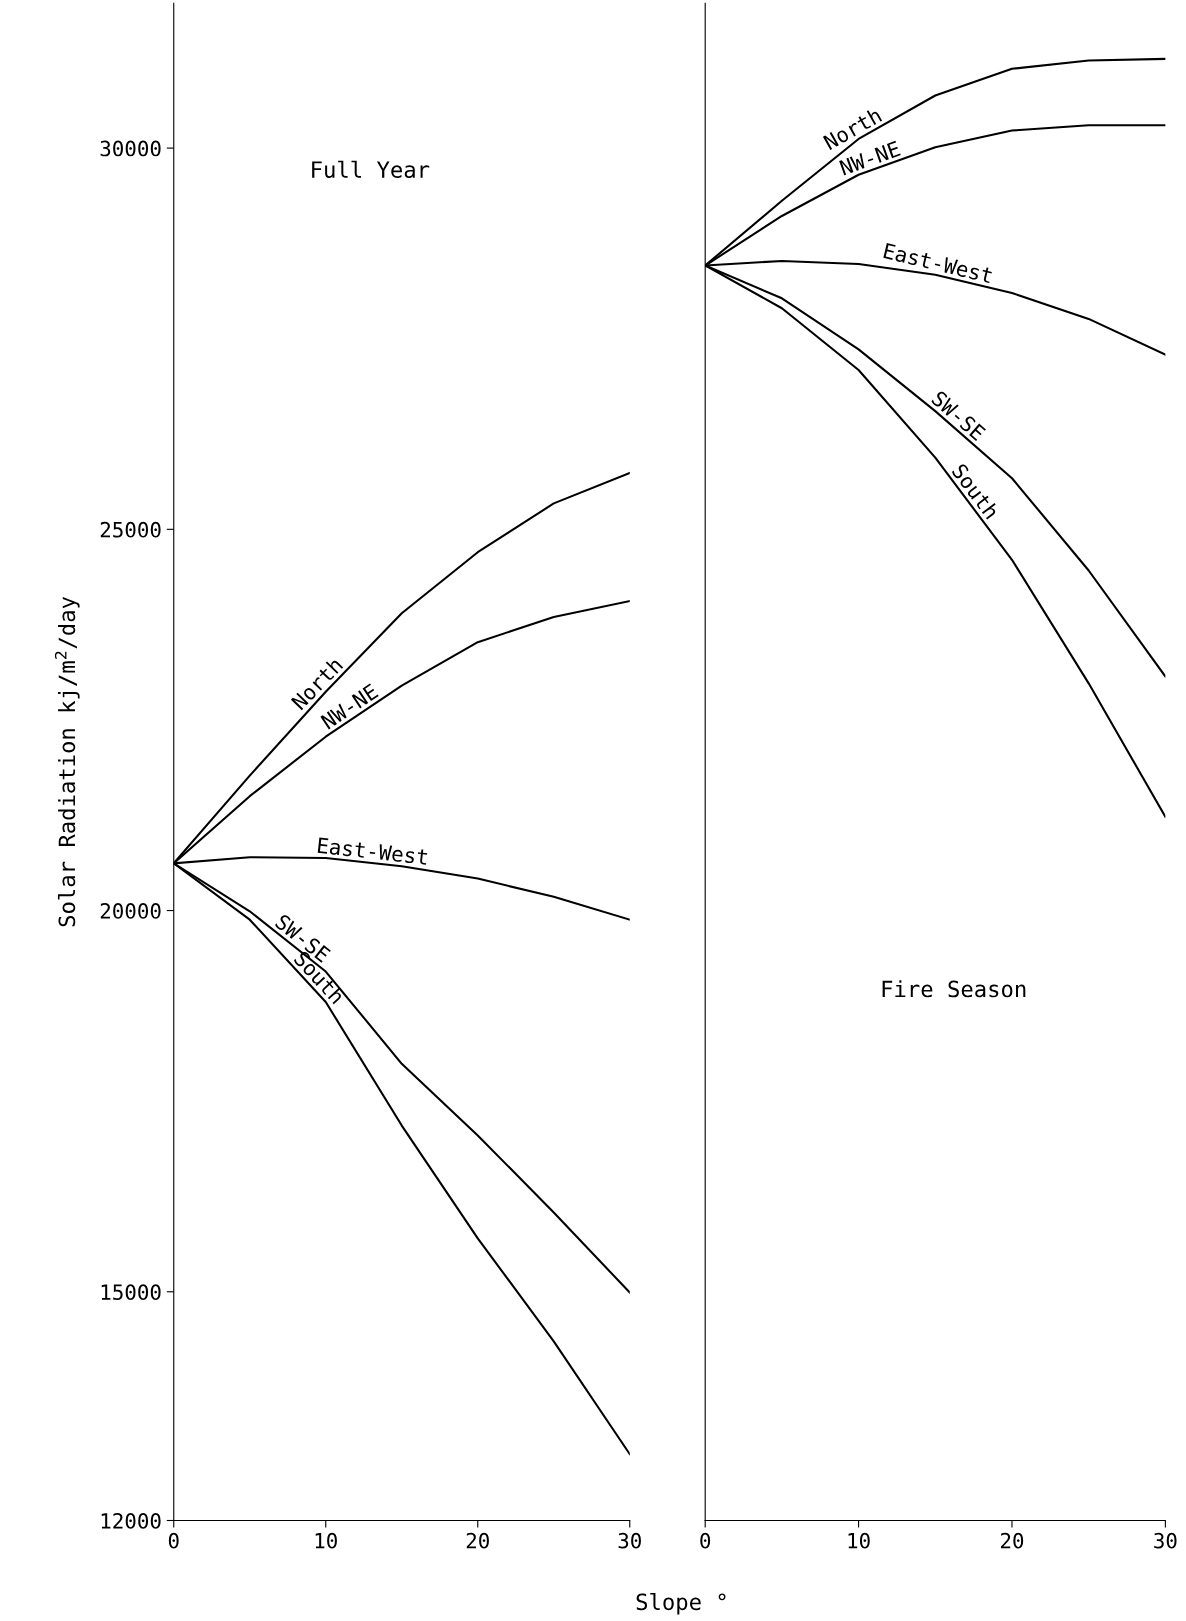  I want to click on text: East-West, so click(372, 851).